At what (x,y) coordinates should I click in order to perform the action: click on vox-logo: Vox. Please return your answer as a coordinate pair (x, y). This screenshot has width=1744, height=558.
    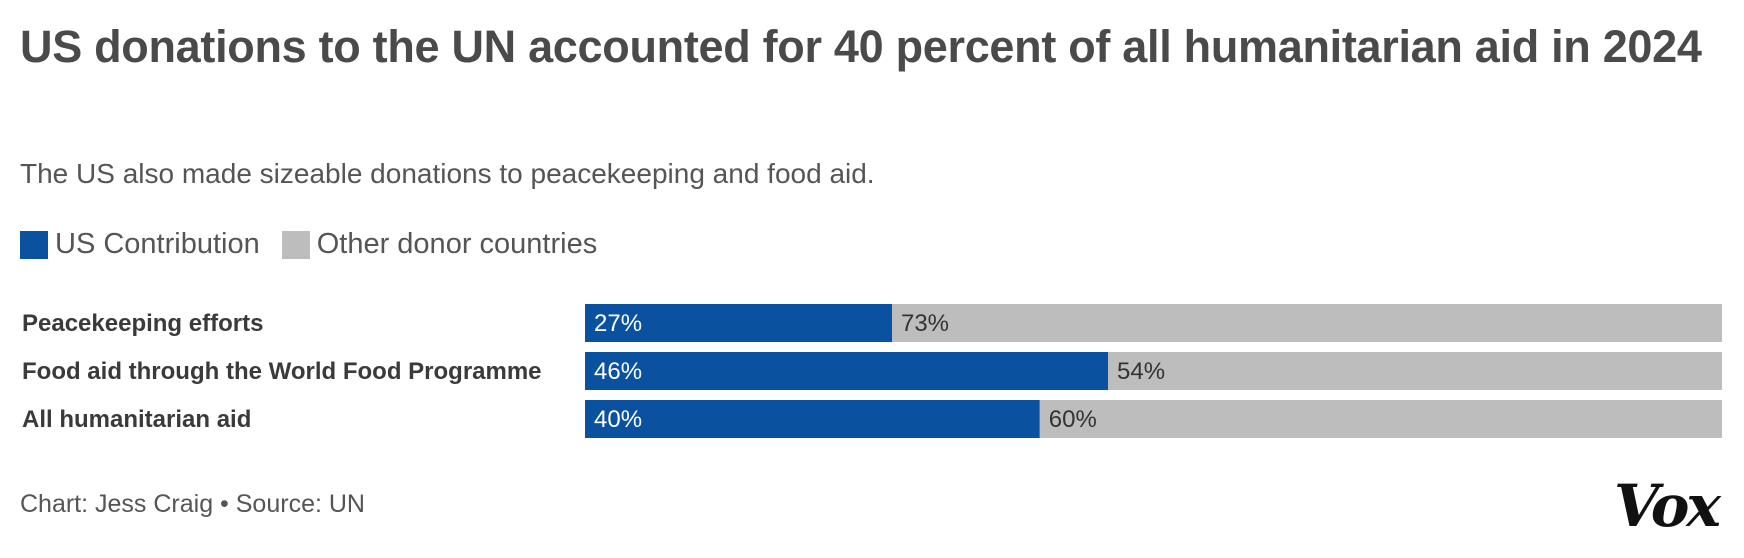
    Looking at the image, I should click on (1667, 506).